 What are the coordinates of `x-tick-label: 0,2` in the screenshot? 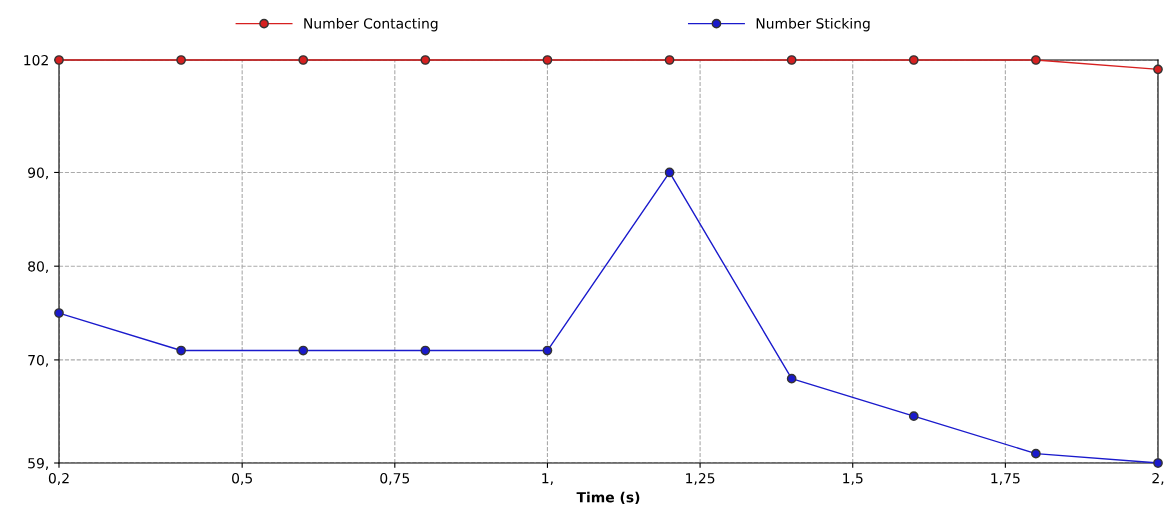 It's located at (58, 478).